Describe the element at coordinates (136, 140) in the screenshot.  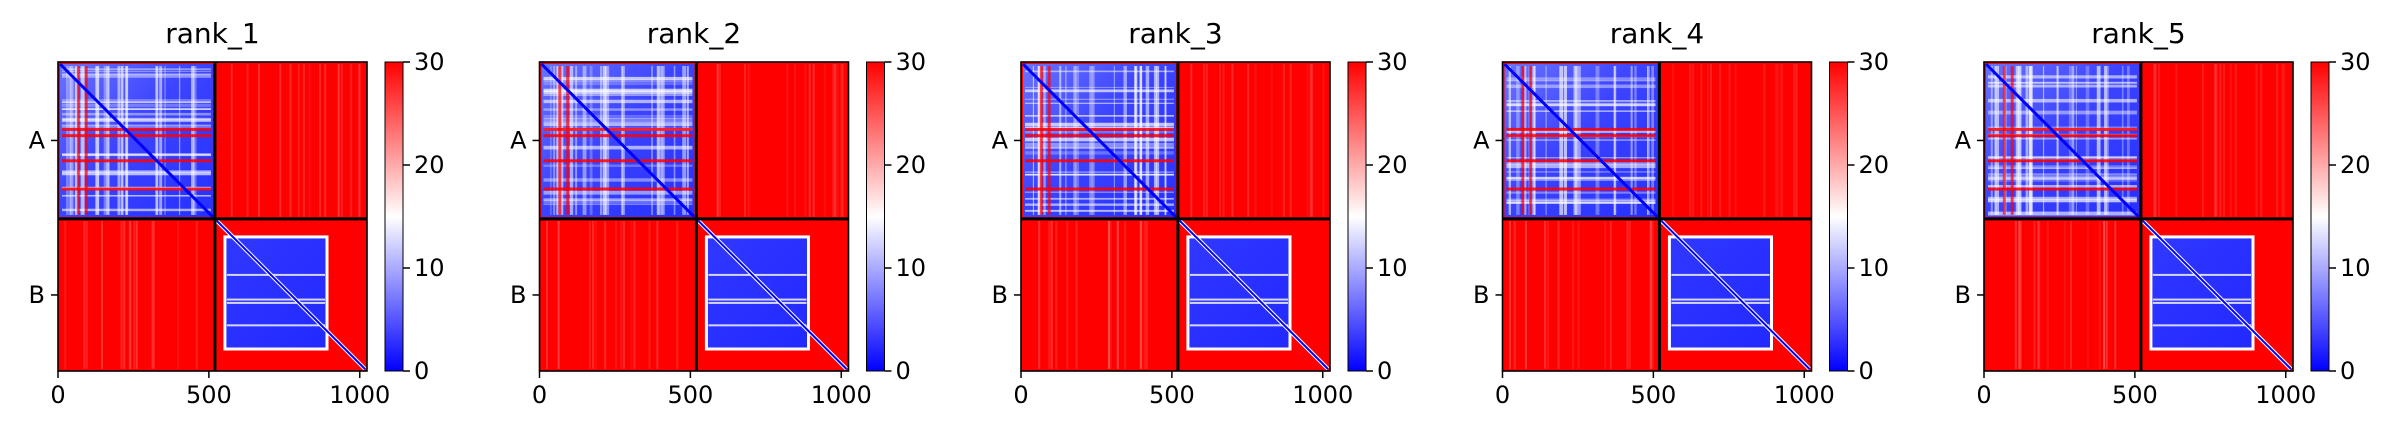
I see `heatmap-diagonal-A` at that location.